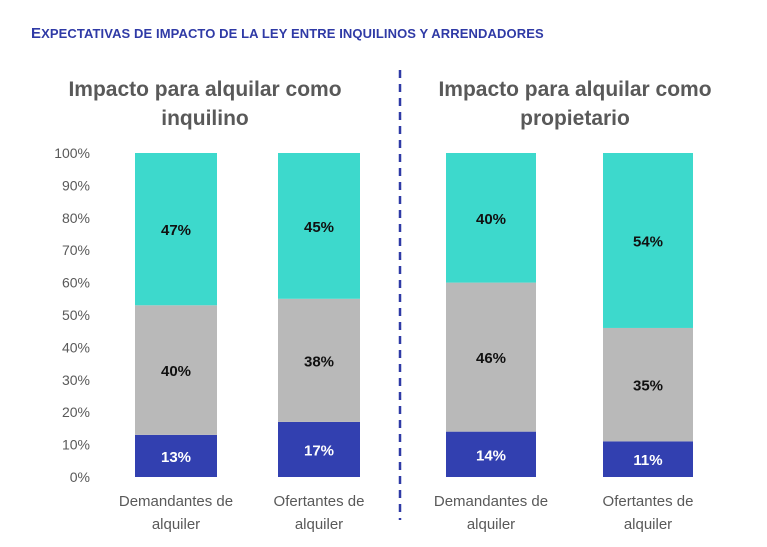 This screenshot has width=767, height=547. I want to click on data-label: 46%, so click(491, 358).